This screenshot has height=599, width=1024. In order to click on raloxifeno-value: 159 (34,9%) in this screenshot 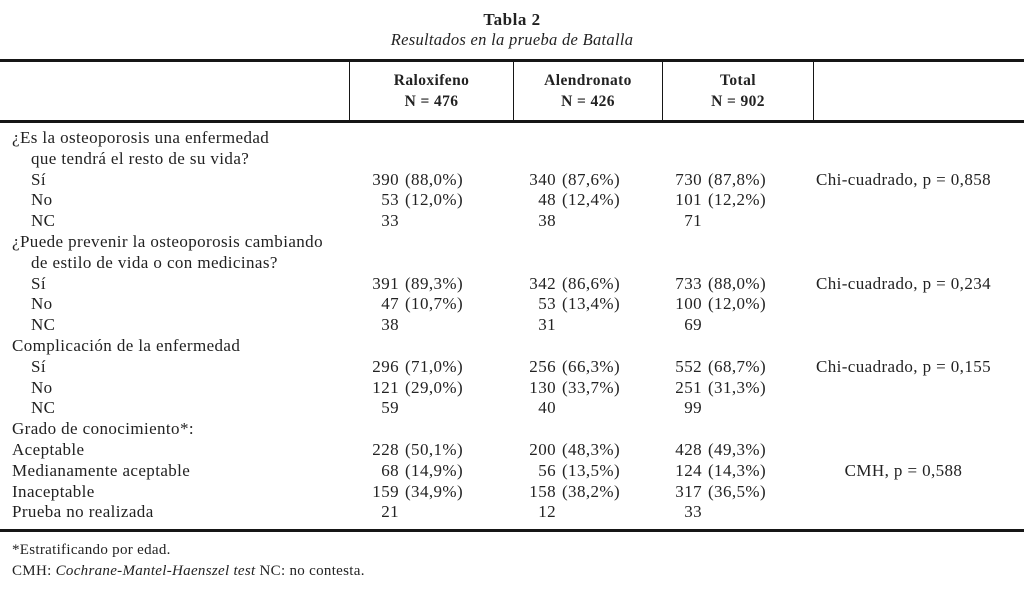, I will do `click(431, 492)`.